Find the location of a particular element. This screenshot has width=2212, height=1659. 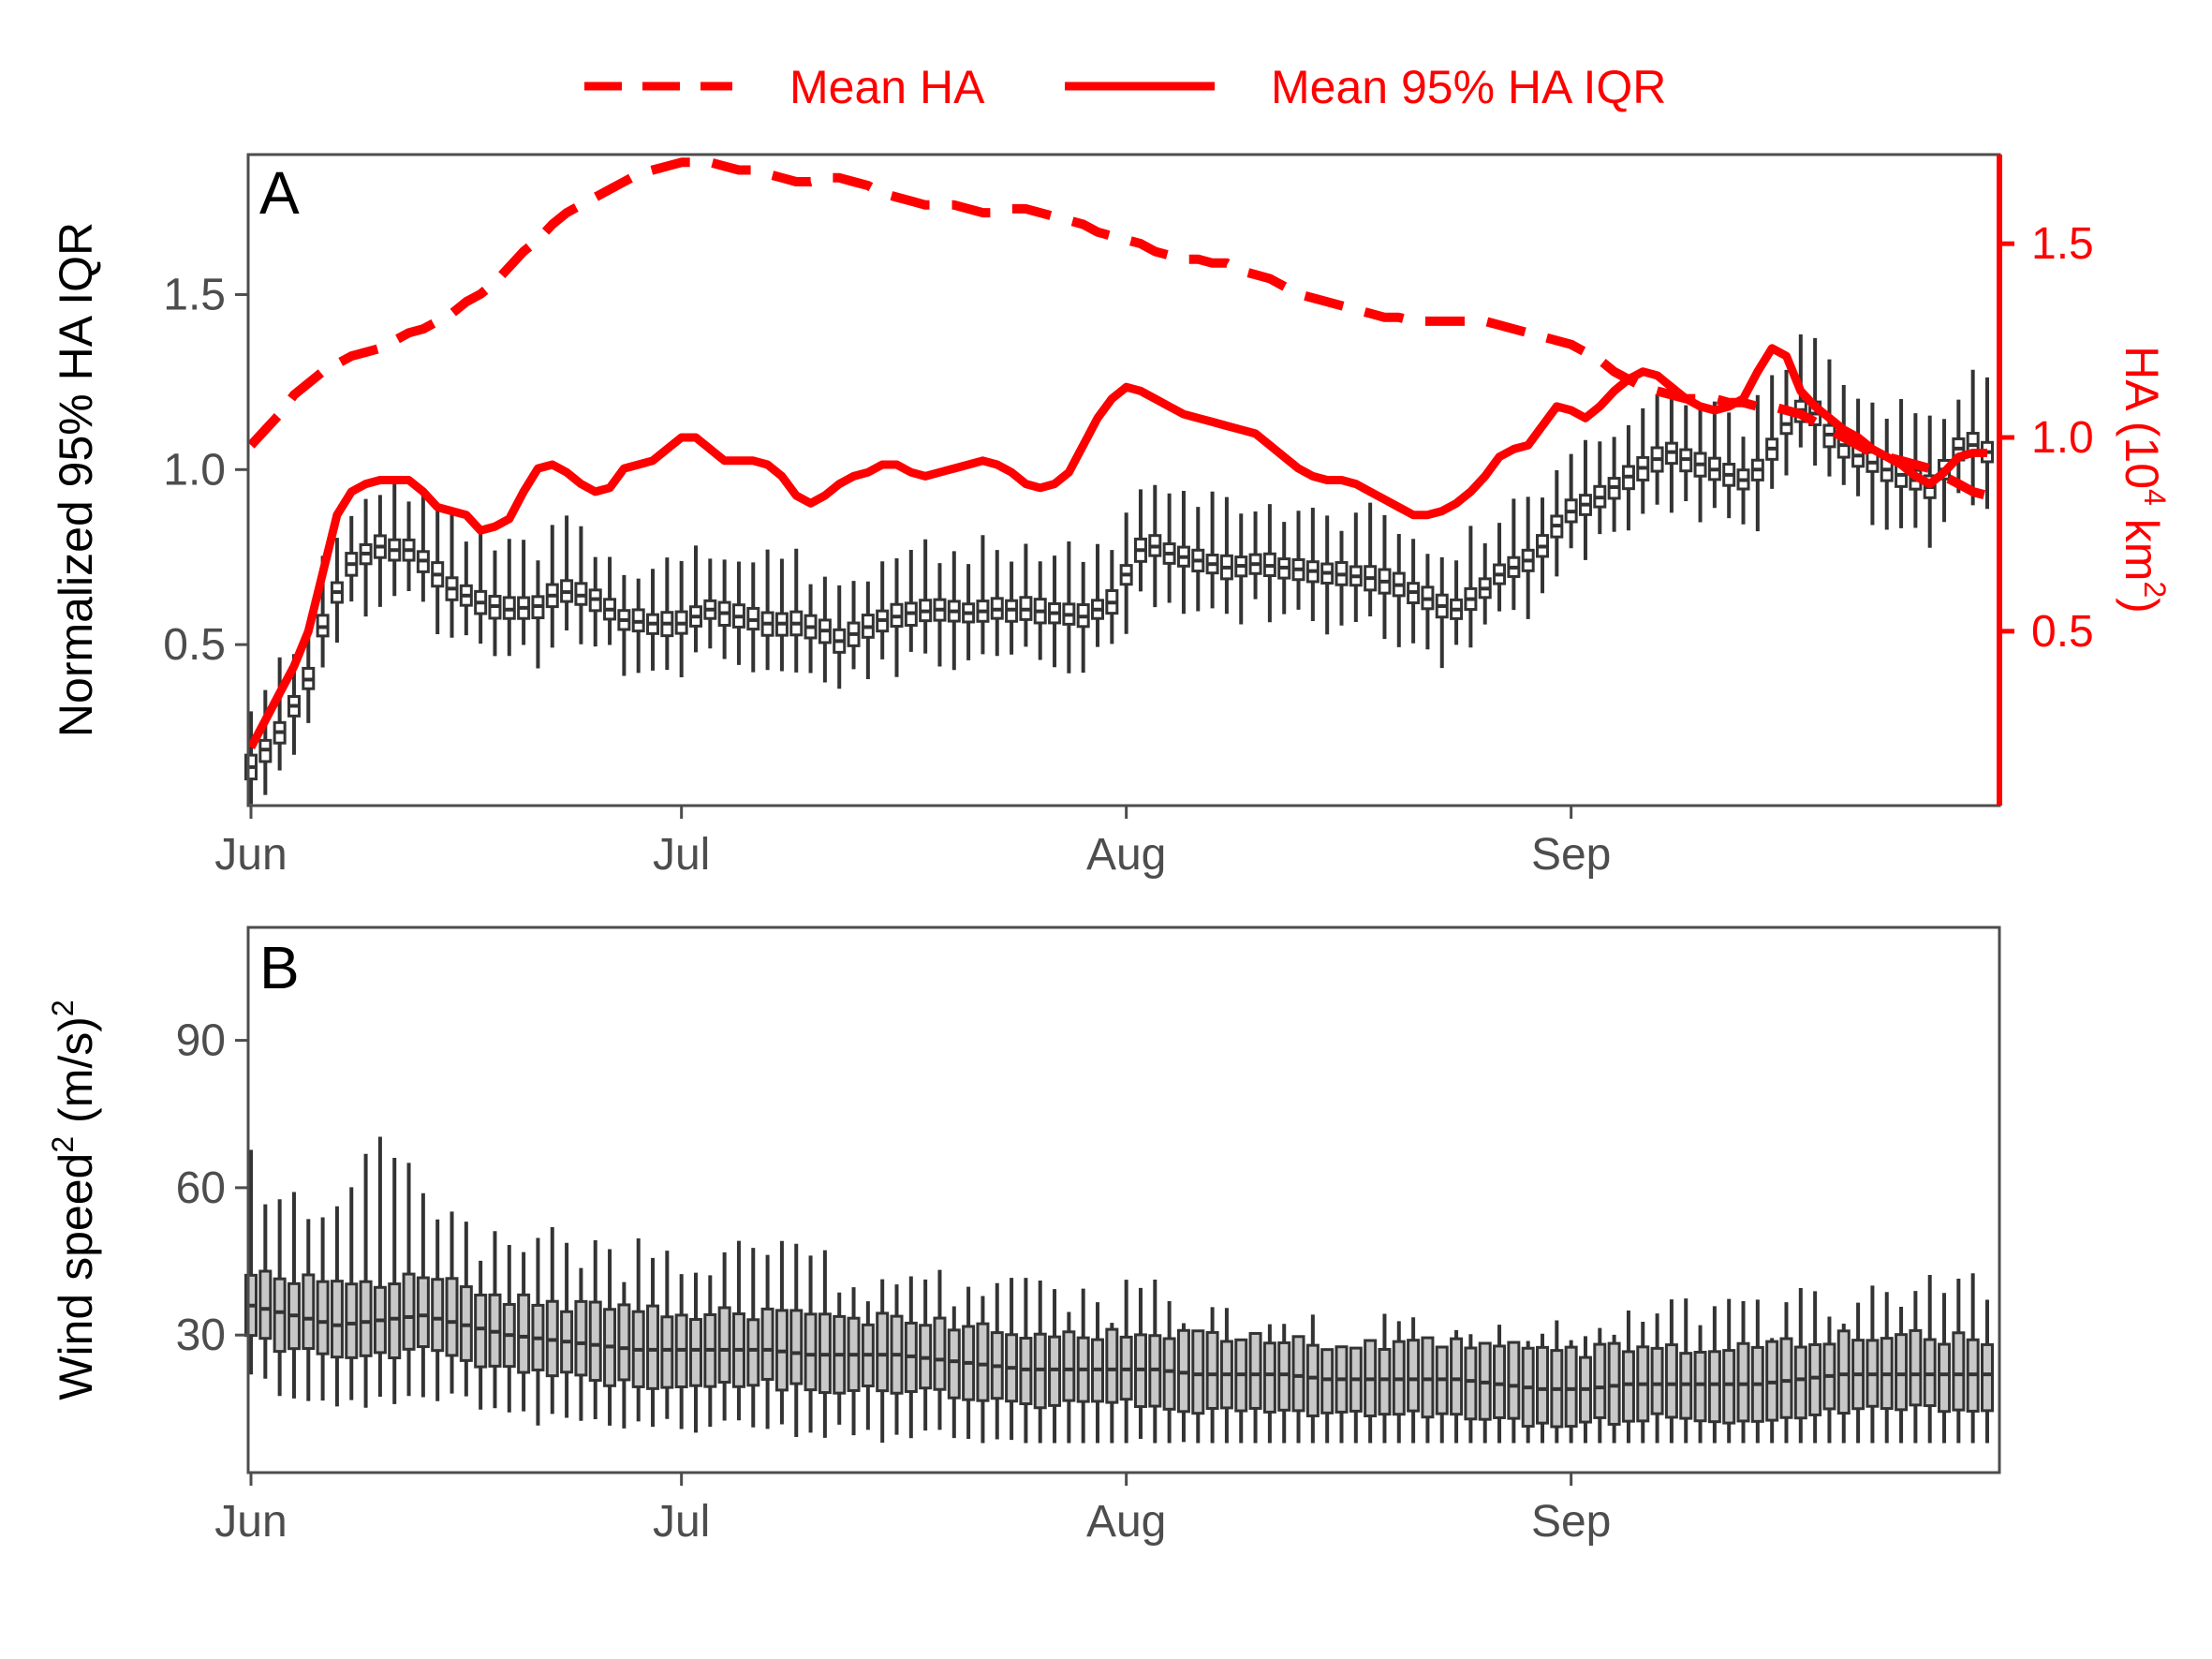

x-tick-label-a: Sep is located at coordinates (1571, 855).